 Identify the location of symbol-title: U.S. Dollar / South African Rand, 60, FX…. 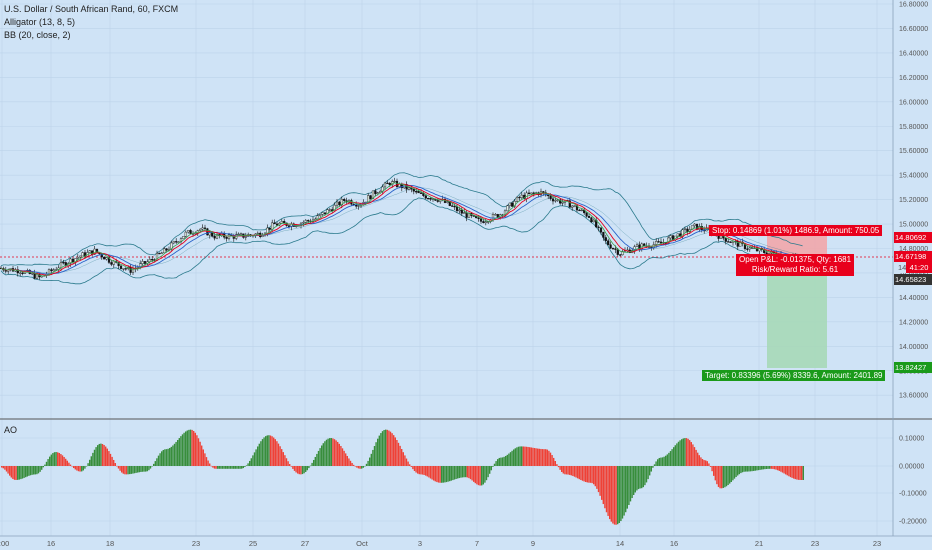
(91, 9).